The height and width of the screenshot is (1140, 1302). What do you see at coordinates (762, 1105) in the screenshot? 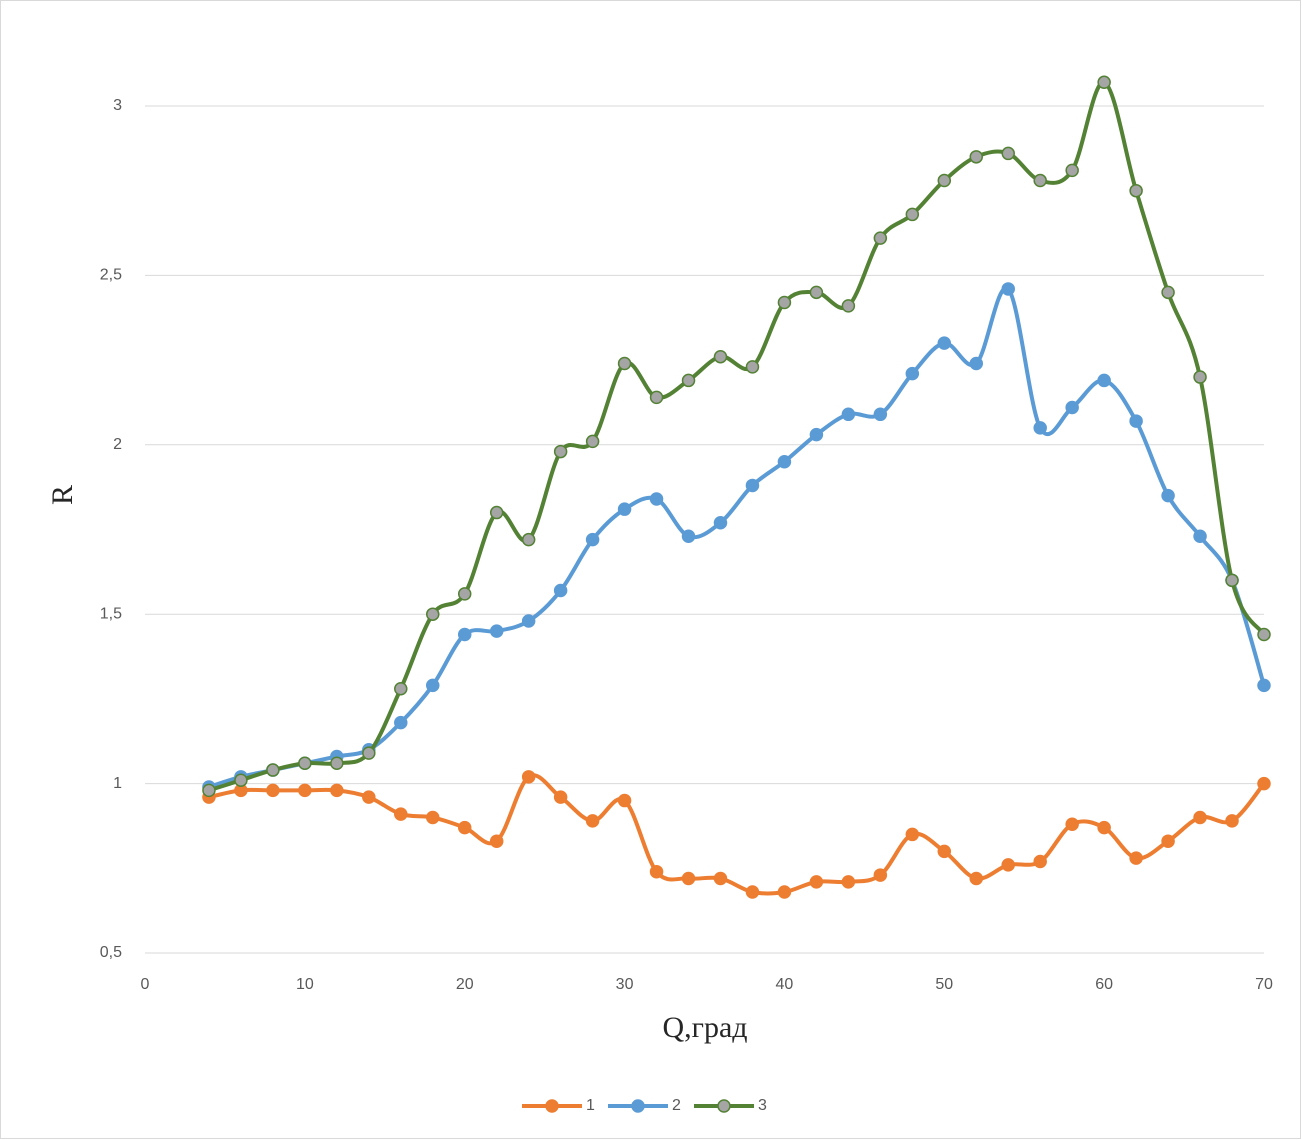
I see `legend-label: 3` at bounding box center [762, 1105].